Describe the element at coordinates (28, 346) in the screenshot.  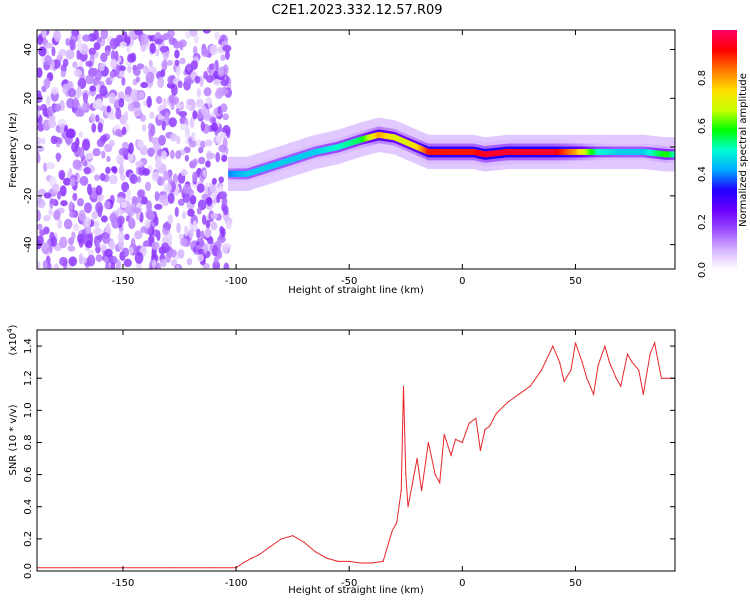
I see `y-tick-label: 1.4` at that location.